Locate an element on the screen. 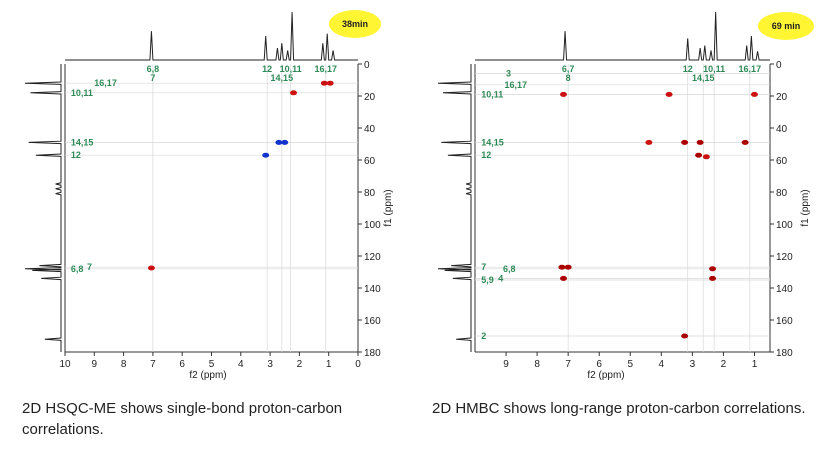 The width and height of the screenshot is (840, 453). hsqc-ytick-label: 0 is located at coordinates (367, 65).